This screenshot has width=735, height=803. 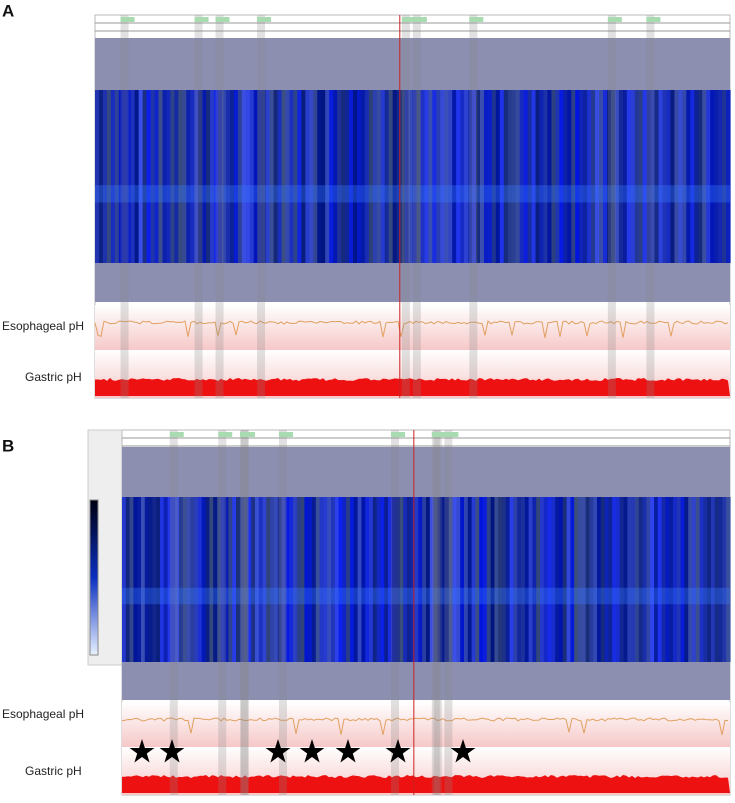 I want to click on gastric-area, so click(x=412, y=387).